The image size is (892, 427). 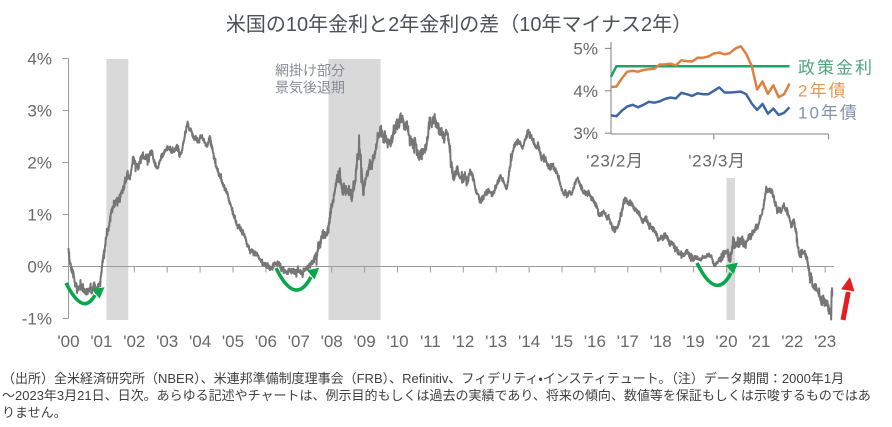 I want to click on svg-text: 景気後退期, so click(x=310, y=88).